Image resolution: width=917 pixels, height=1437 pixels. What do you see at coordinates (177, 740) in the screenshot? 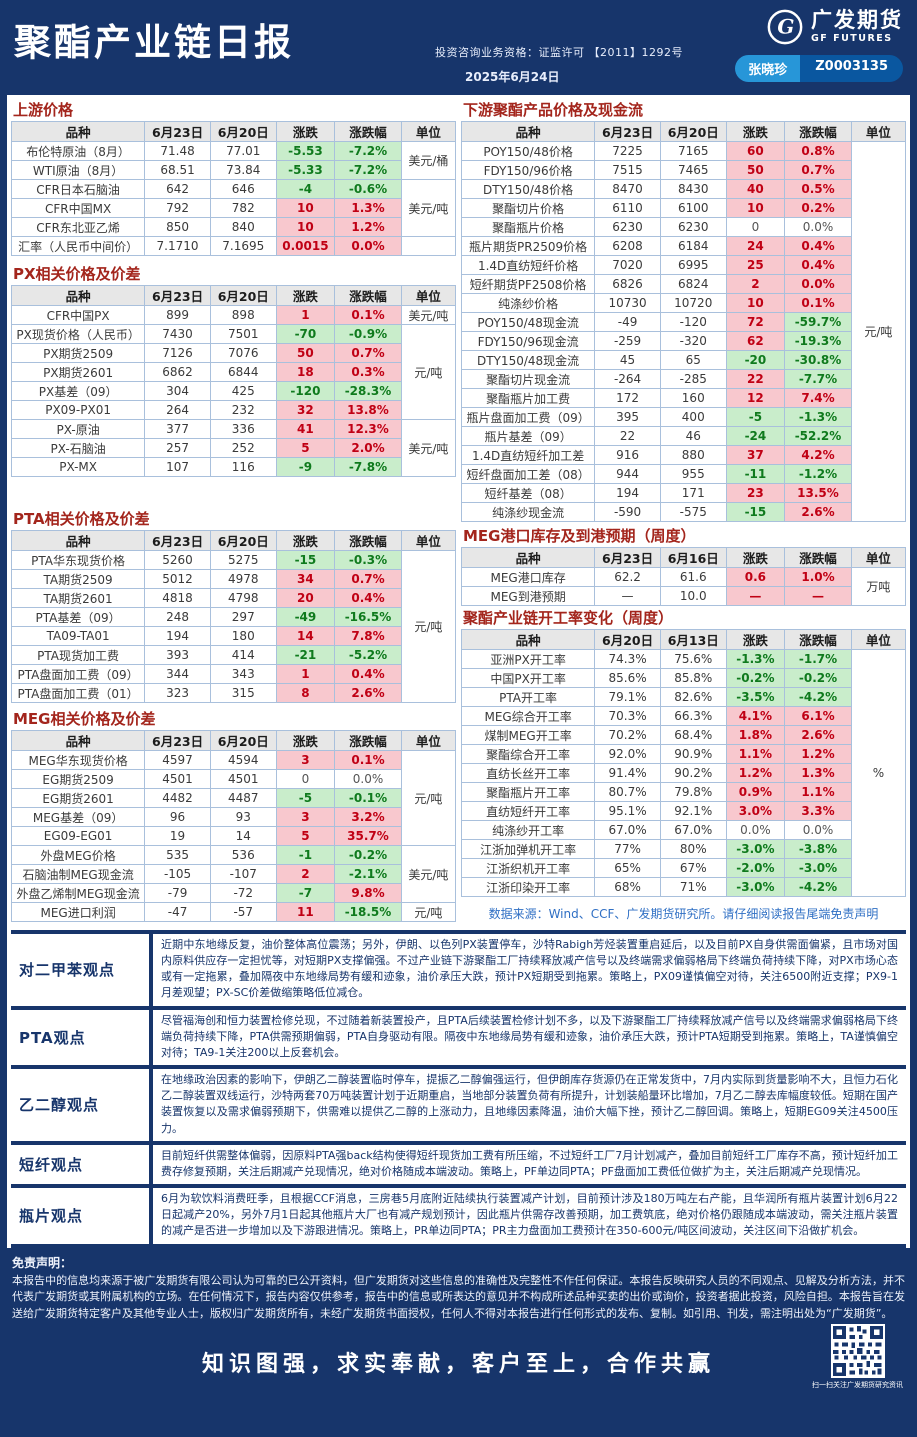
I see `column-header: 6月23日` at bounding box center [177, 740].